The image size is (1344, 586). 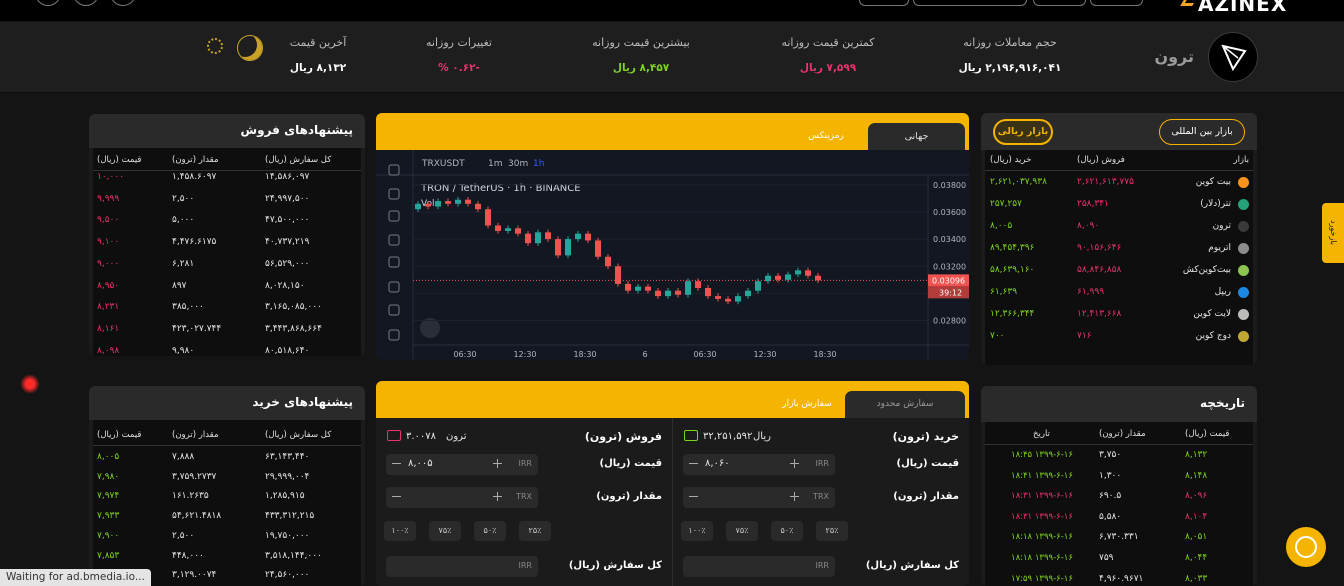 What do you see at coordinates (183, 263) in the screenshot?
I see `offer-amount: ۶,۲۸۱` at bounding box center [183, 263].